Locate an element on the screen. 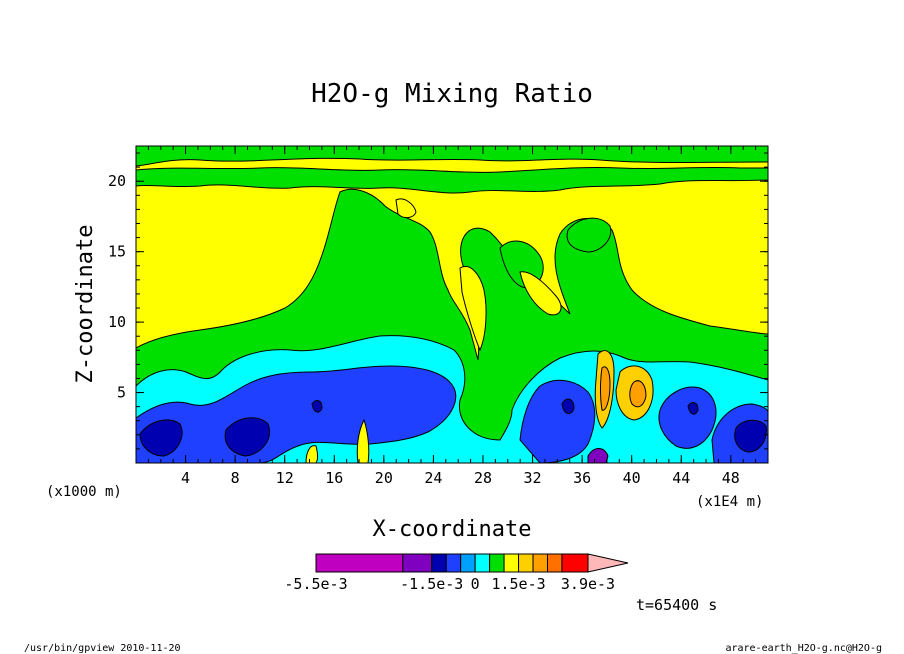 This screenshot has width=904, height=654. time-label: t=65400 s is located at coordinates (676, 605).